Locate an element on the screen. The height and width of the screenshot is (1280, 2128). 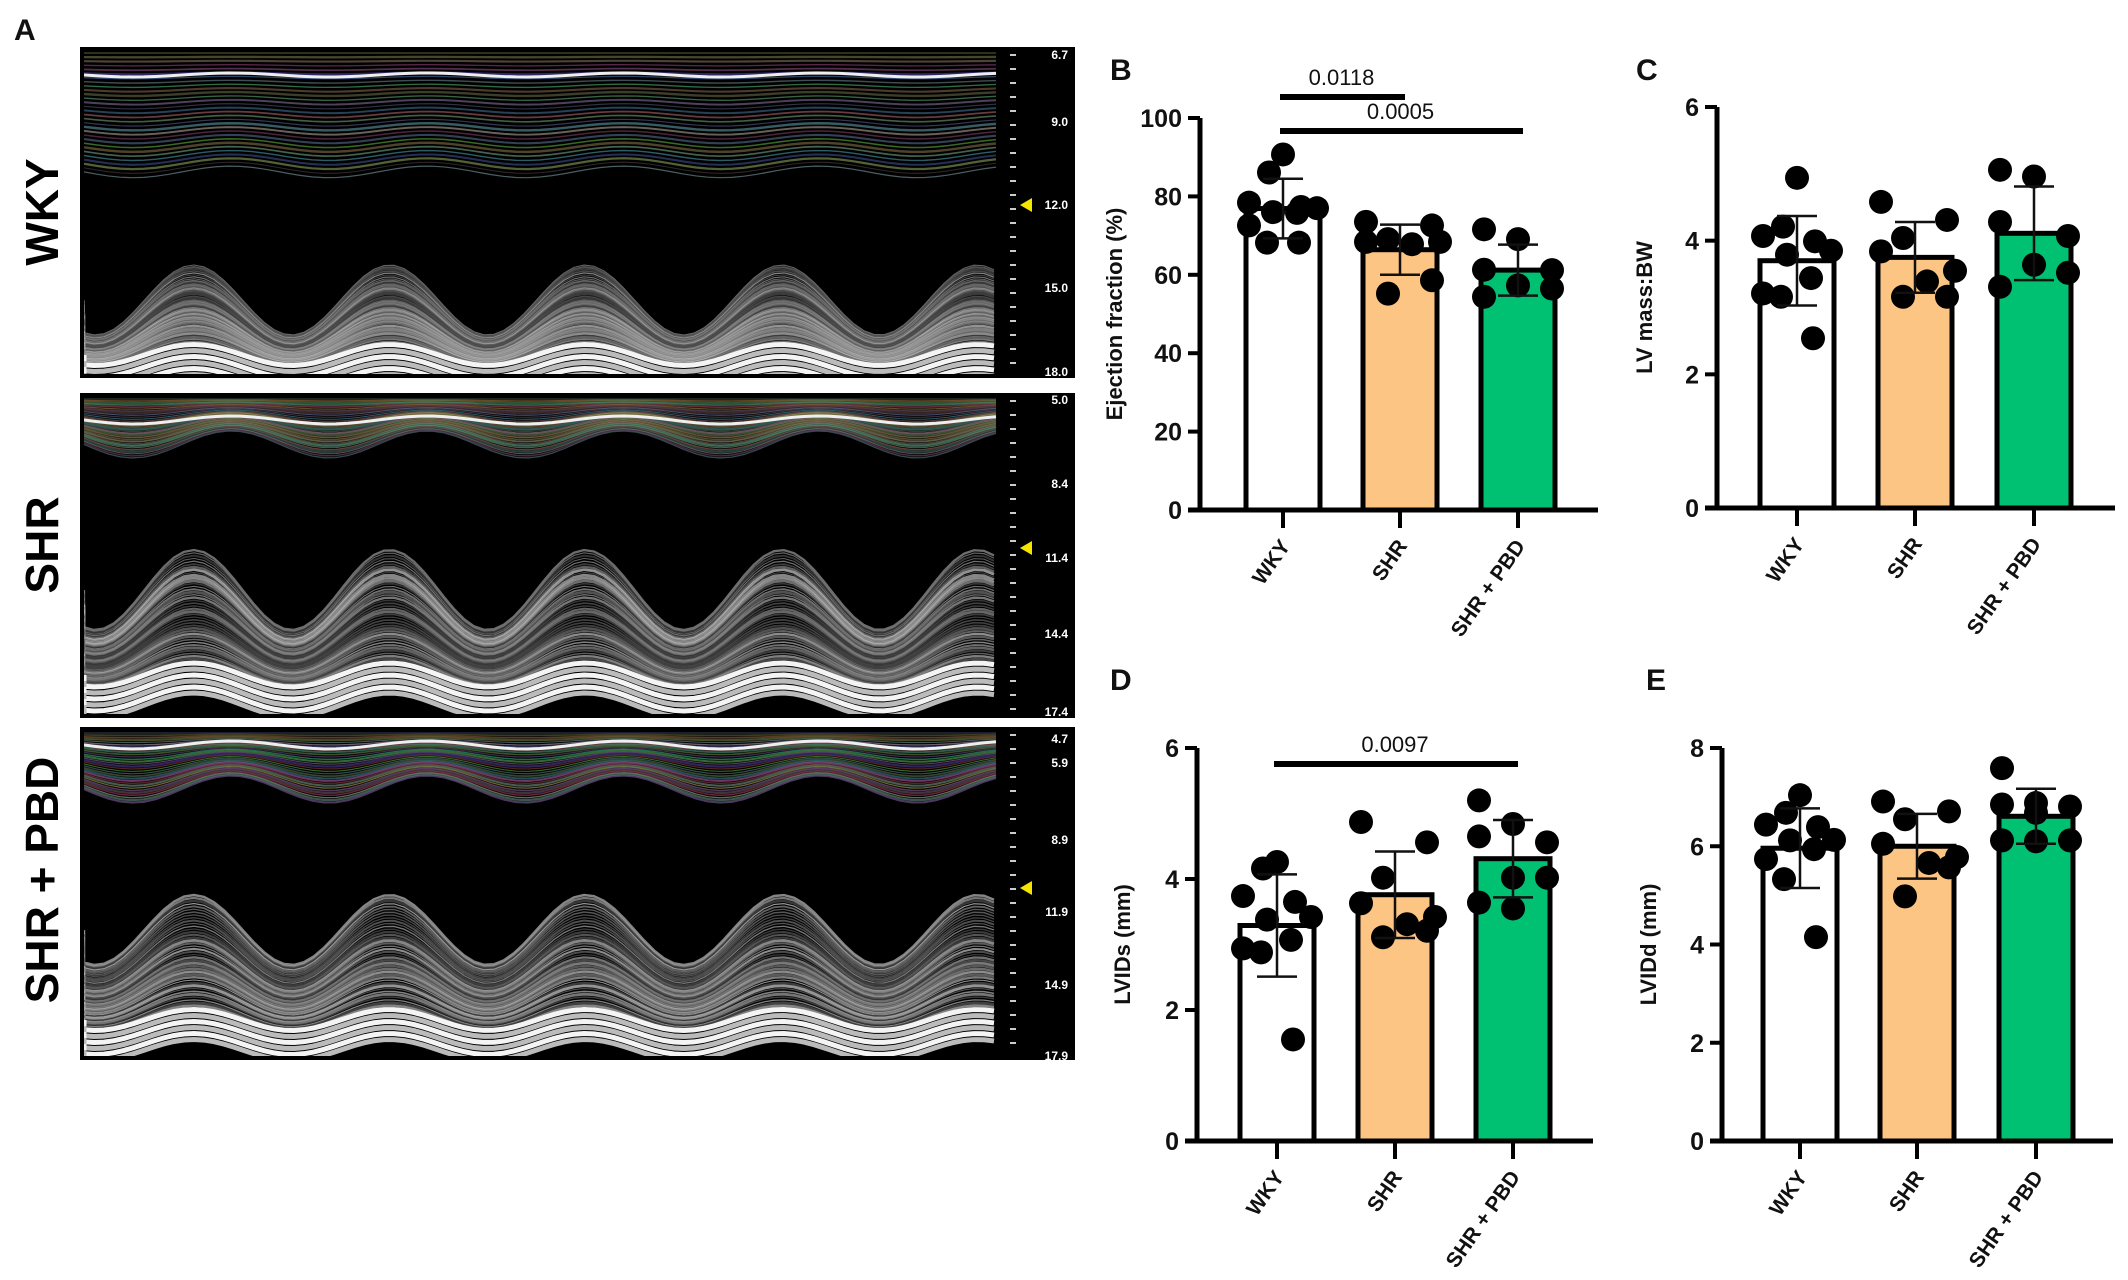
x-tick-label: SHR is located at coordinates (1385, 1192).